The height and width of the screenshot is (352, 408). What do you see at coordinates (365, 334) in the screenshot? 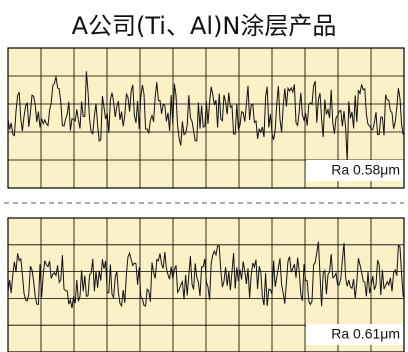
I see `roughness-label: Ra 0.61μm` at bounding box center [365, 334].